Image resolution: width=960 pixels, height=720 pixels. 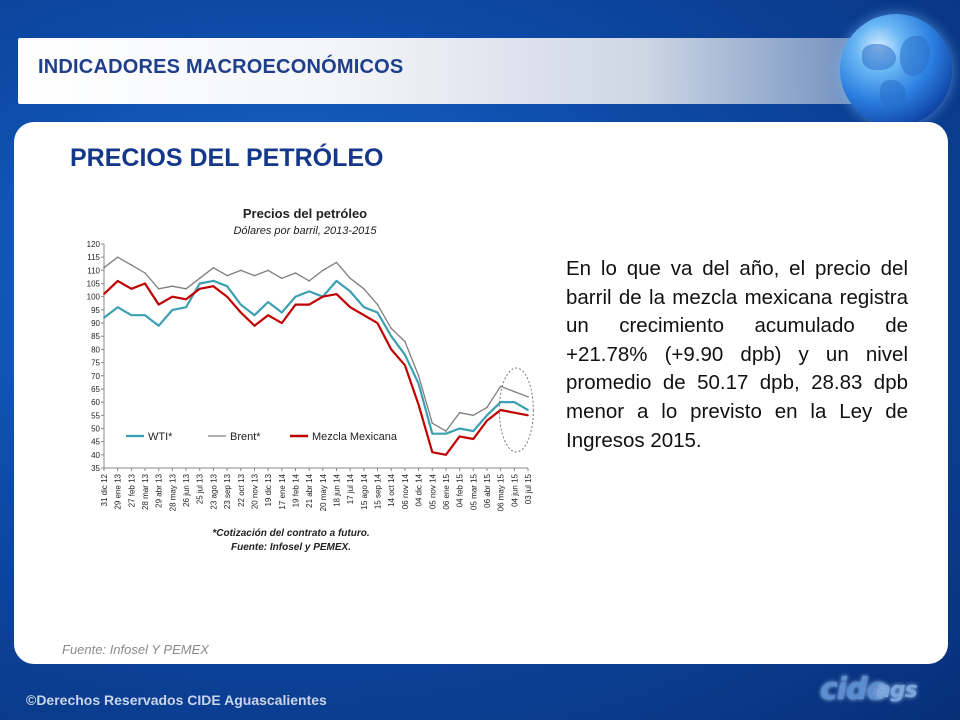 I want to click on chart-footnote: *Cotización del contrato a futuro., so click(x=290, y=533).